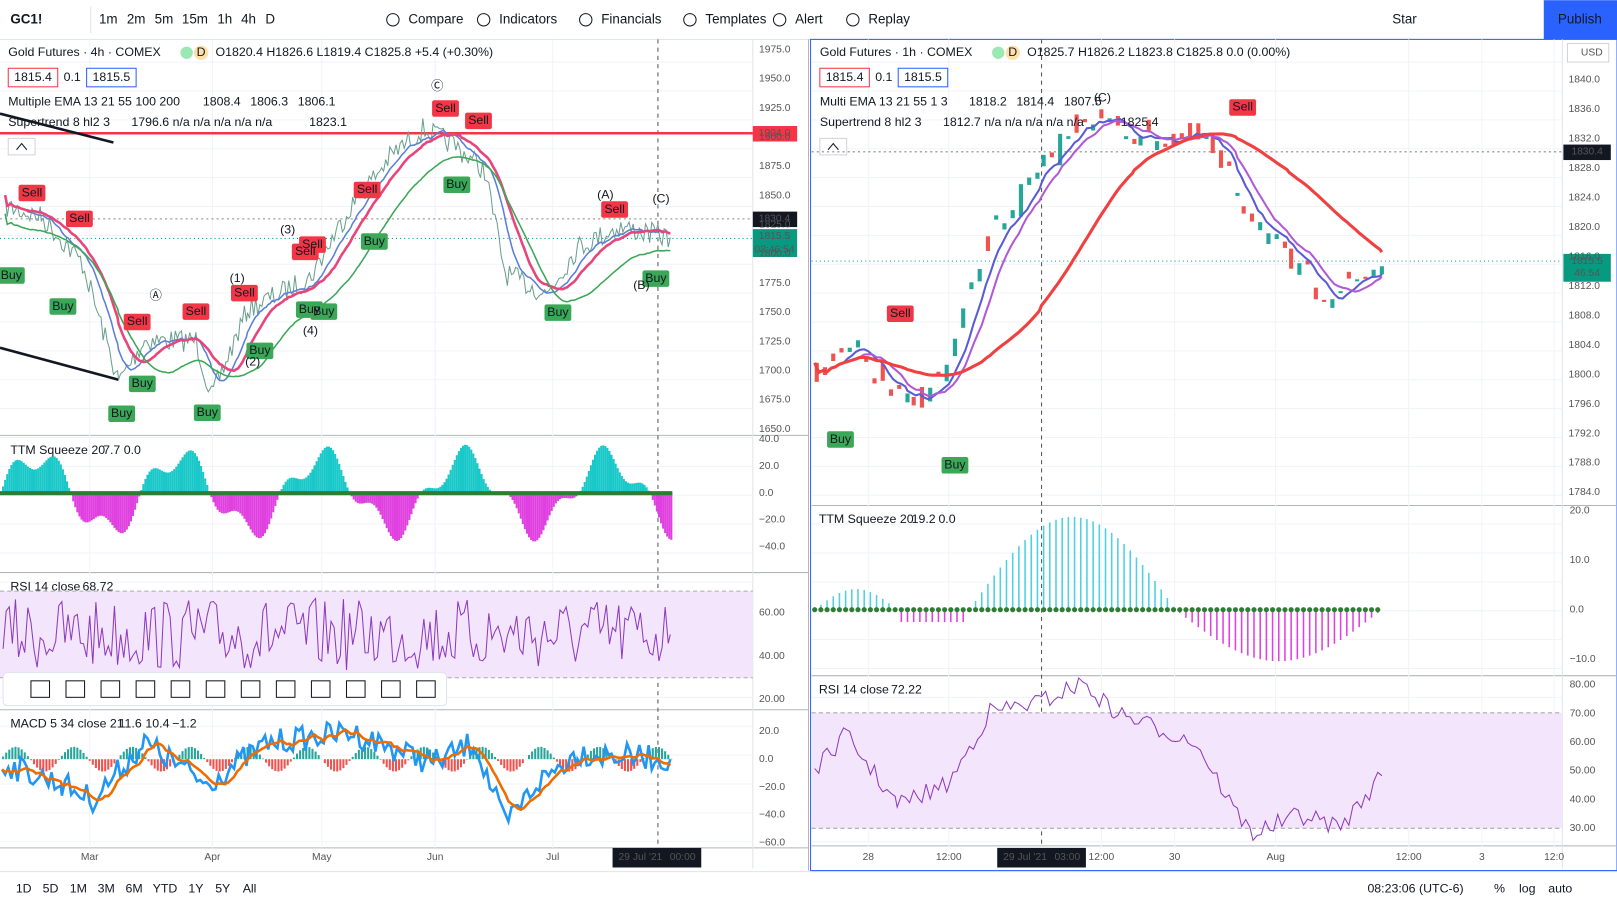  I want to click on range-button: 3M, so click(106, 888).